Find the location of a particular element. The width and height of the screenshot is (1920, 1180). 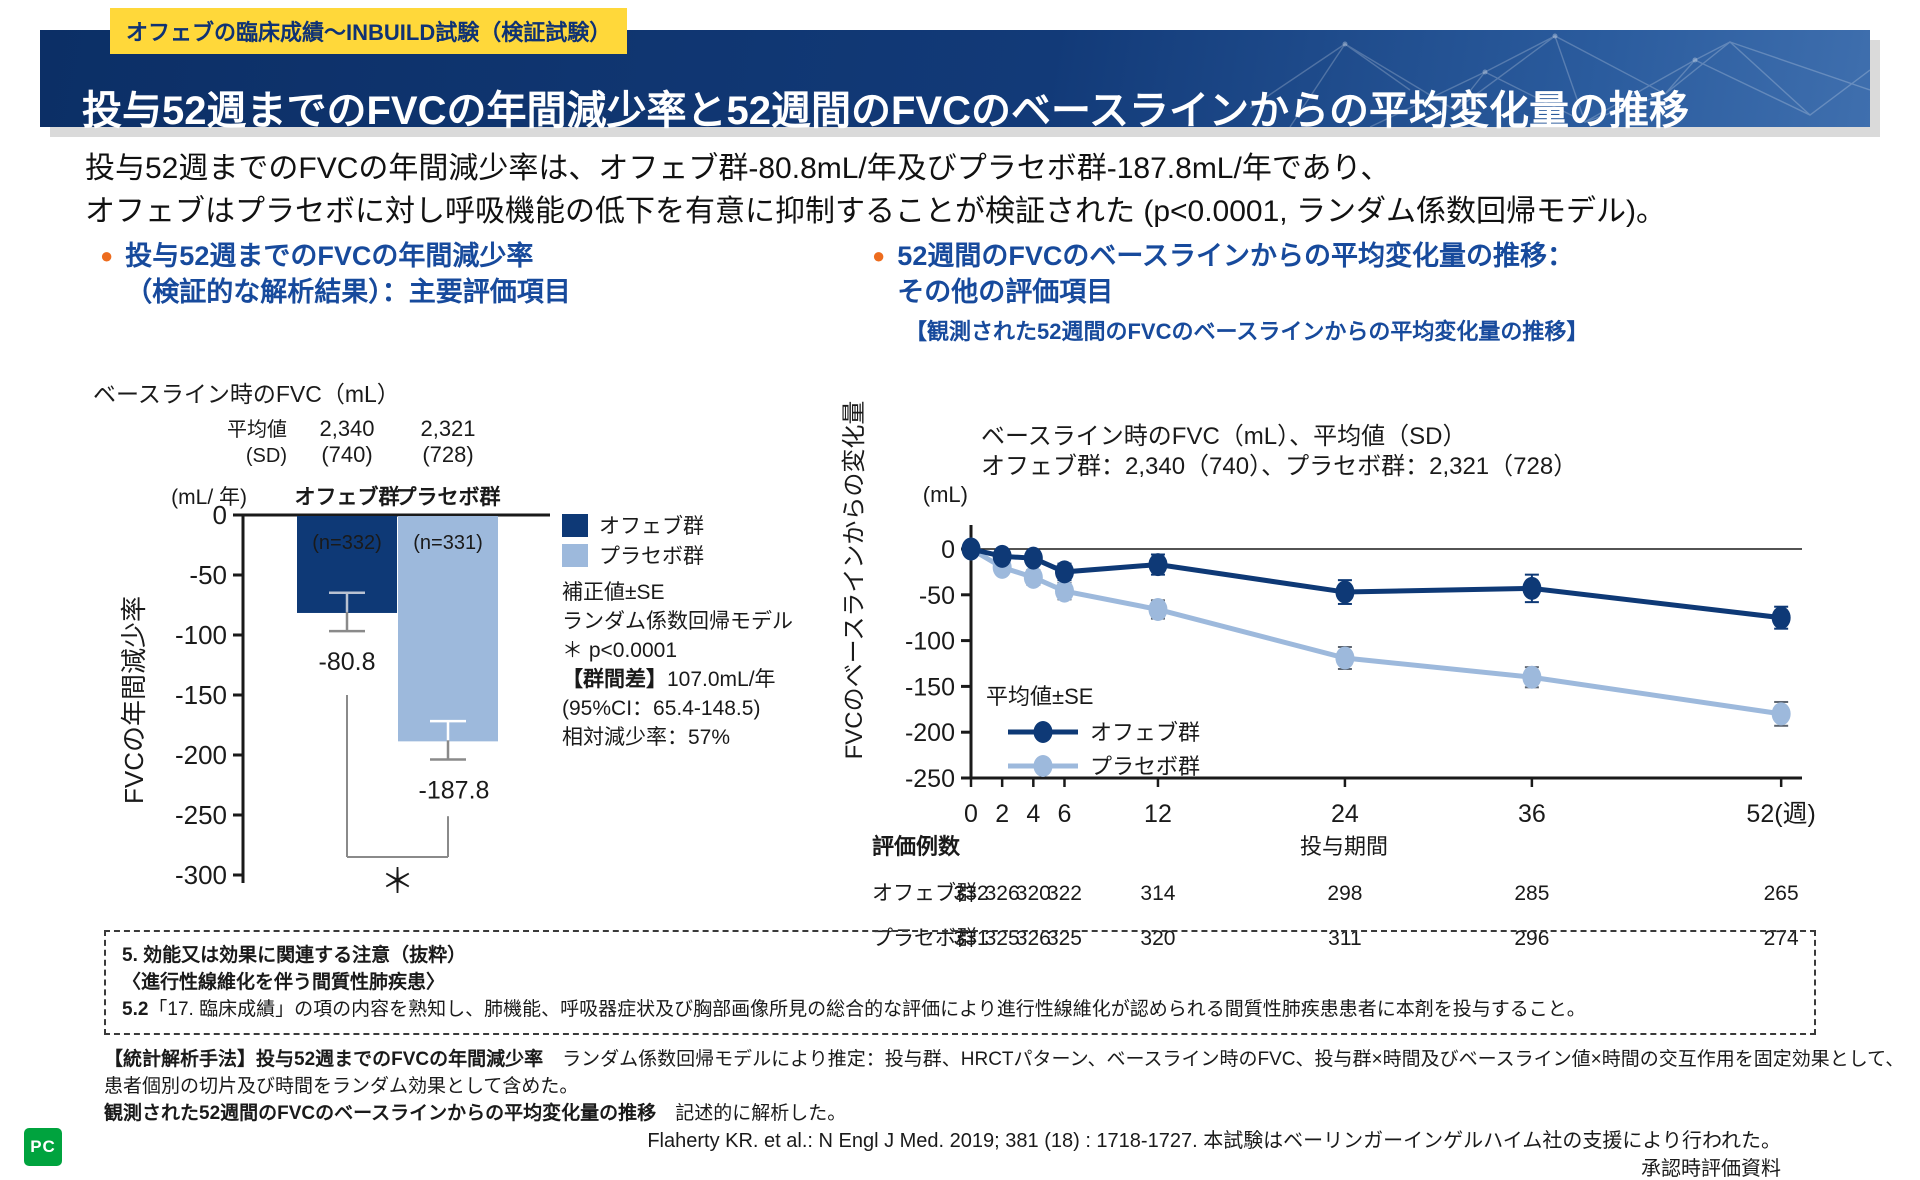

y-tick-label: -200 is located at coordinates (930, 733).